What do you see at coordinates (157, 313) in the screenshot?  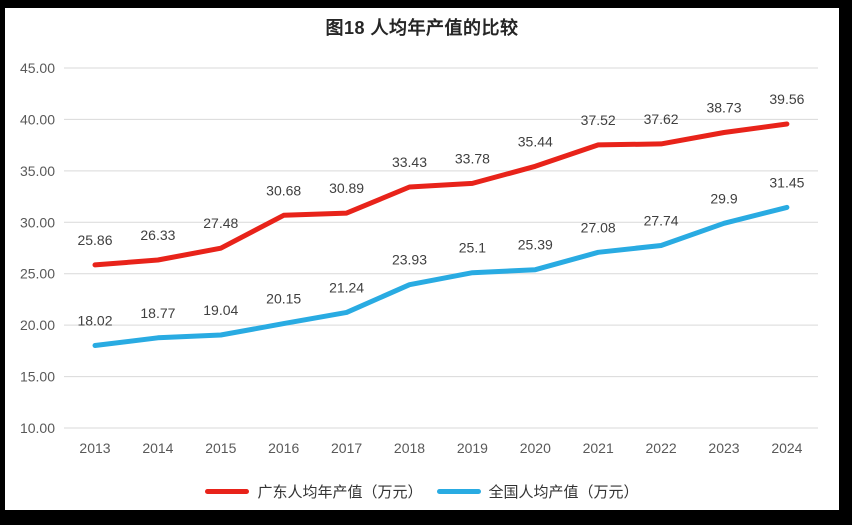 I see `data-label: 18.77` at bounding box center [157, 313].